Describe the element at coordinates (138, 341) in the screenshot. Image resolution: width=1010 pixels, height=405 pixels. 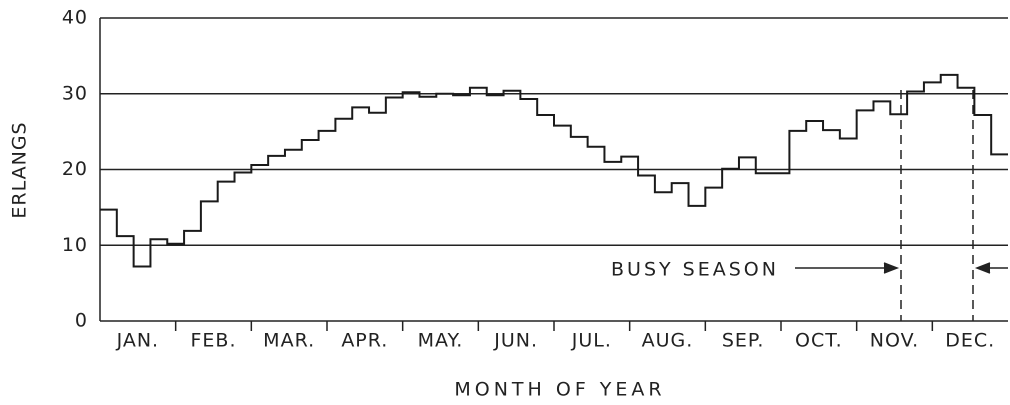
I see `x-tick-label: JAN.` at that location.